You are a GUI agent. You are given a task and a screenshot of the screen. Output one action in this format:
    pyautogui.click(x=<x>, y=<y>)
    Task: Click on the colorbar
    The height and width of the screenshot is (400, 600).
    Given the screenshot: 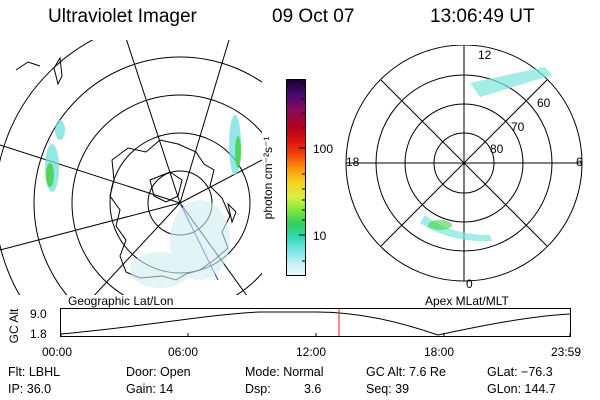 What is the action you would take?
    pyautogui.click(x=296, y=177)
    